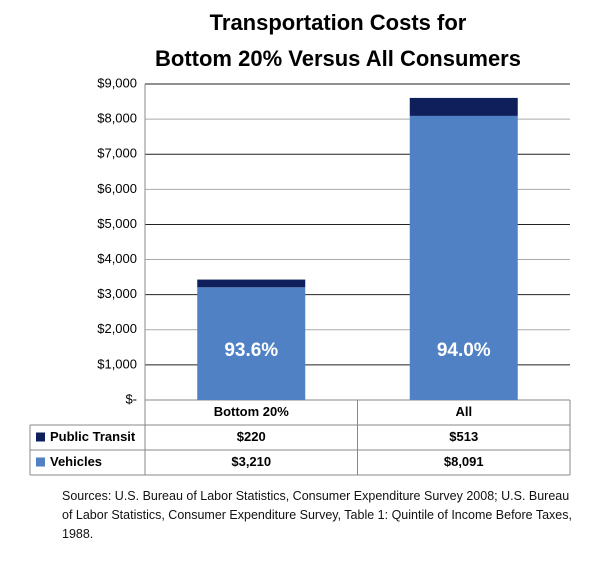  Describe the element at coordinates (464, 461) in the screenshot. I see `table-value: $8,091` at that location.